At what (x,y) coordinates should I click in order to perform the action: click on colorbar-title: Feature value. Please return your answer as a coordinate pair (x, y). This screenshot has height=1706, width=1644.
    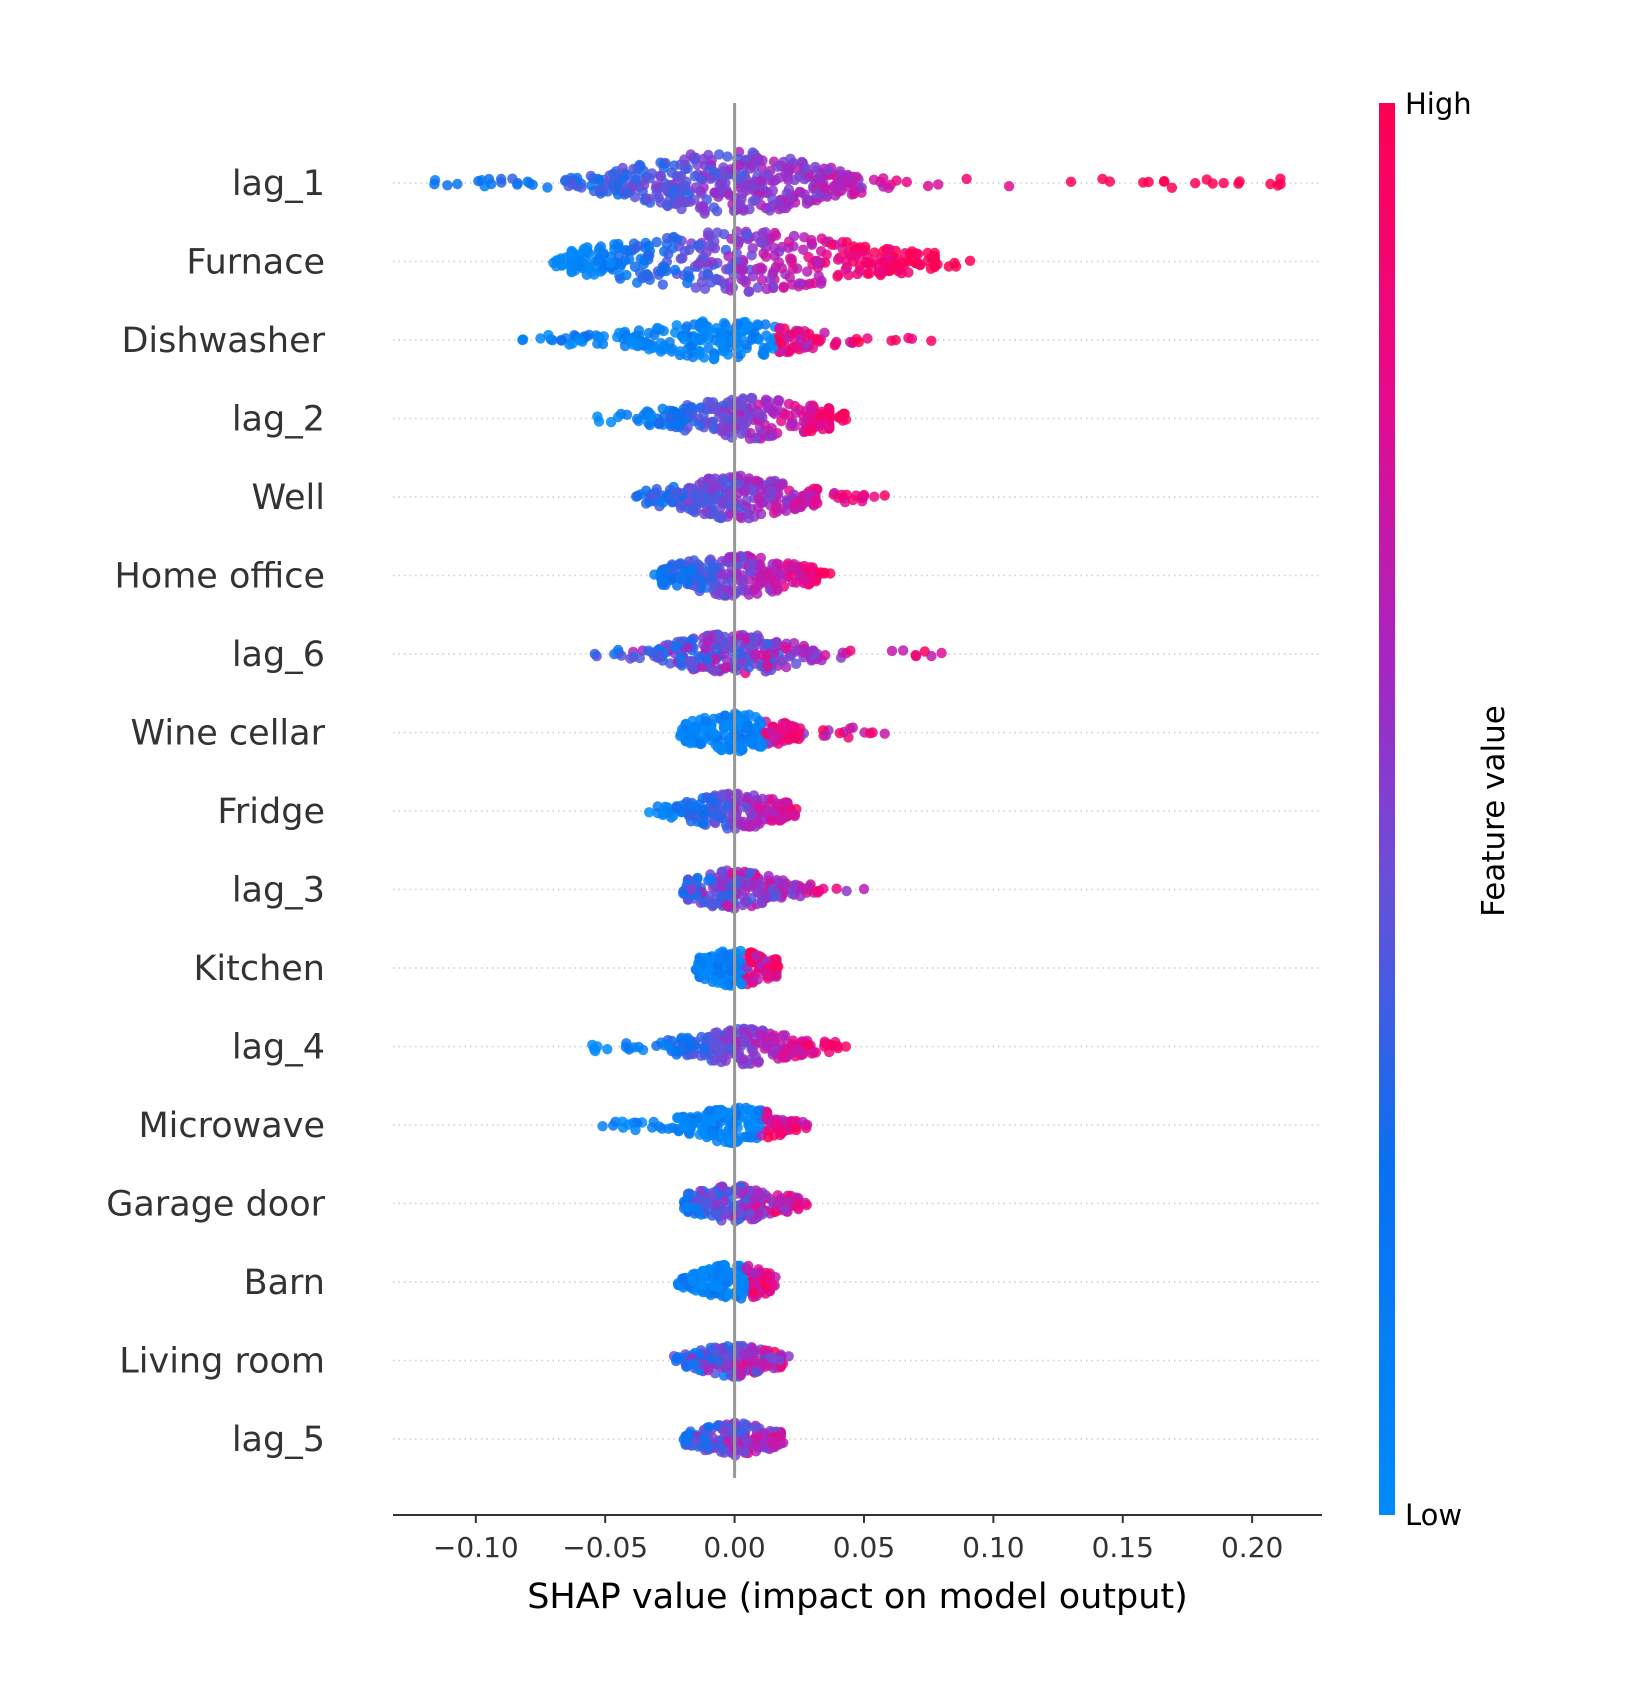
    Looking at the image, I should click on (1494, 811).